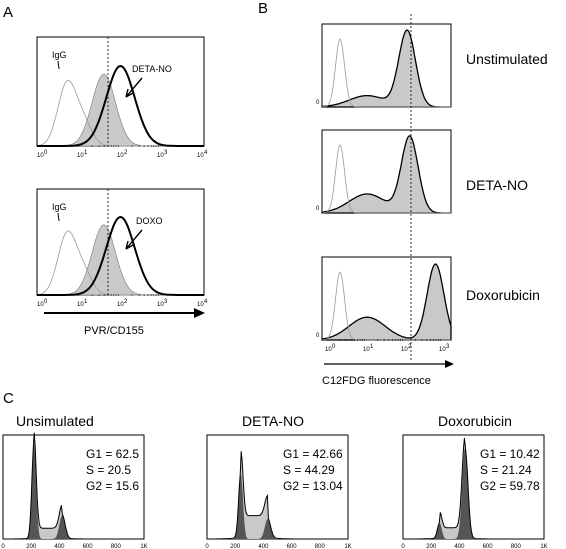 This screenshot has width=566, height=549. I want to click on panel-c-plot-2-histogram, so click(277, 495).